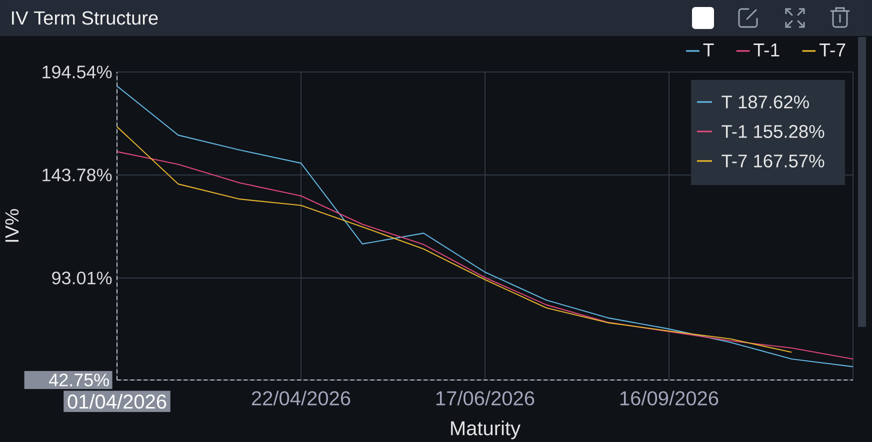  I want to click on legend-label: T-7, so click(833, 50).